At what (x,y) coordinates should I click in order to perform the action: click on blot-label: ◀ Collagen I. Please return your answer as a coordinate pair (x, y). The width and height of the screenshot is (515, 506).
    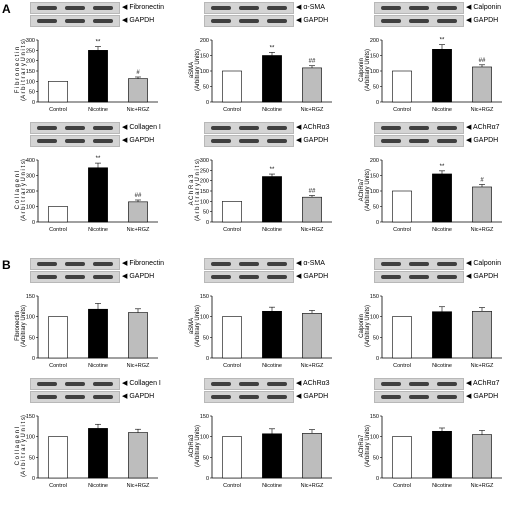
    Looking at the image, I should click on (141, 127).